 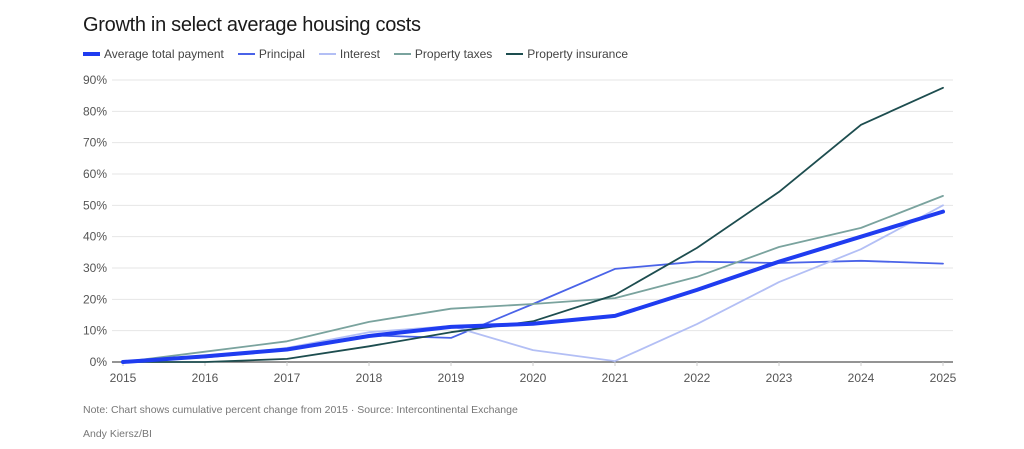 I want to click on x-tick-label: 2019, so click(x=451, y=378).